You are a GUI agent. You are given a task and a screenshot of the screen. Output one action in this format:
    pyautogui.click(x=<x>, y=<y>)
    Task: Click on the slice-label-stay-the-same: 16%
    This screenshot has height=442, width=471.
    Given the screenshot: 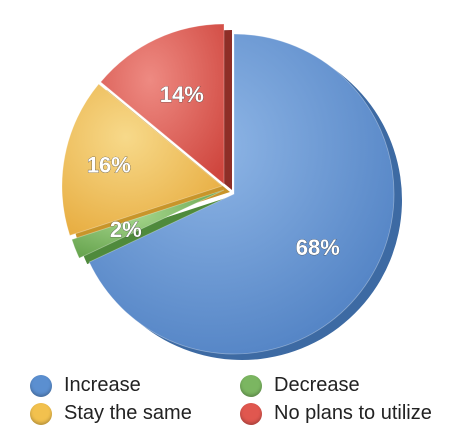 What is the action you would take?
    pyautogui.click(x=109, y=164)
    